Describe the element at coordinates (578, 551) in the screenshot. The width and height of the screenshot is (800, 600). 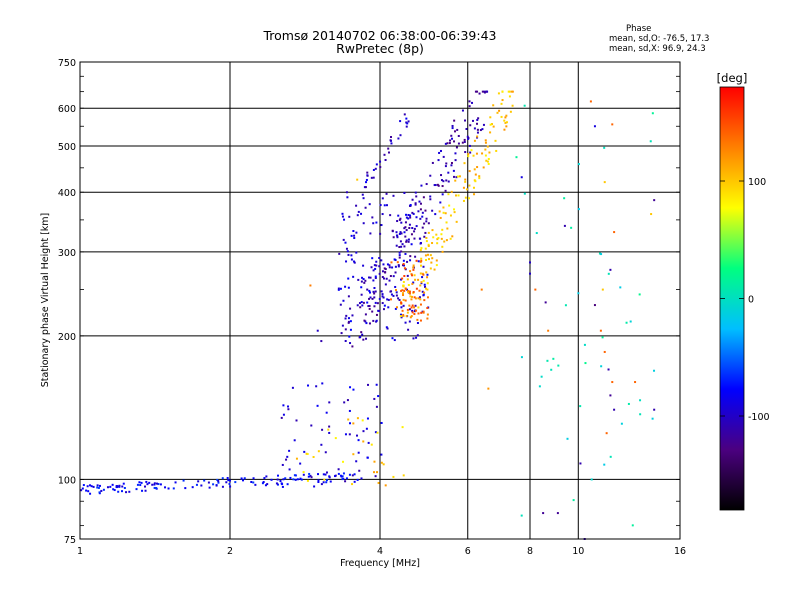
I see `x-tick-label: 10` at that location.